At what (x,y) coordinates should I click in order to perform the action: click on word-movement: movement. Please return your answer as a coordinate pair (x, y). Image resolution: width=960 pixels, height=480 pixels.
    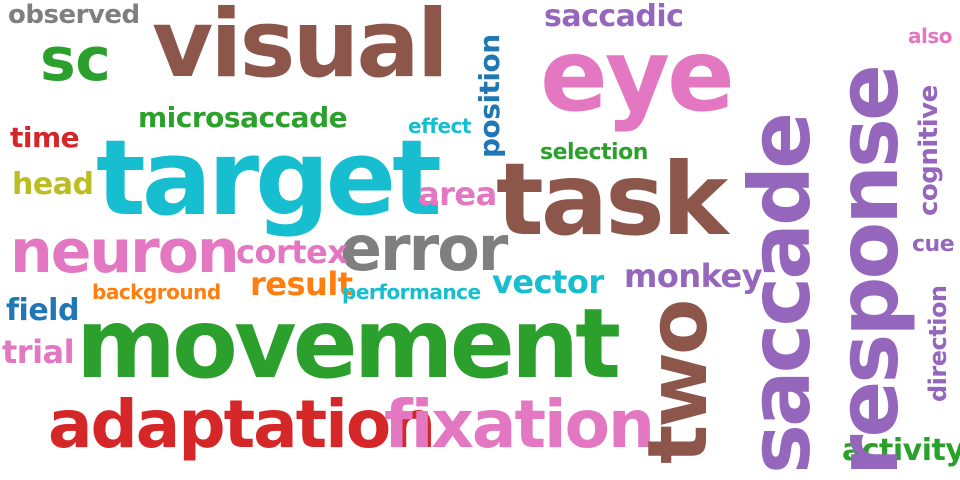
    Looking at the image, I should click on (348, 344).